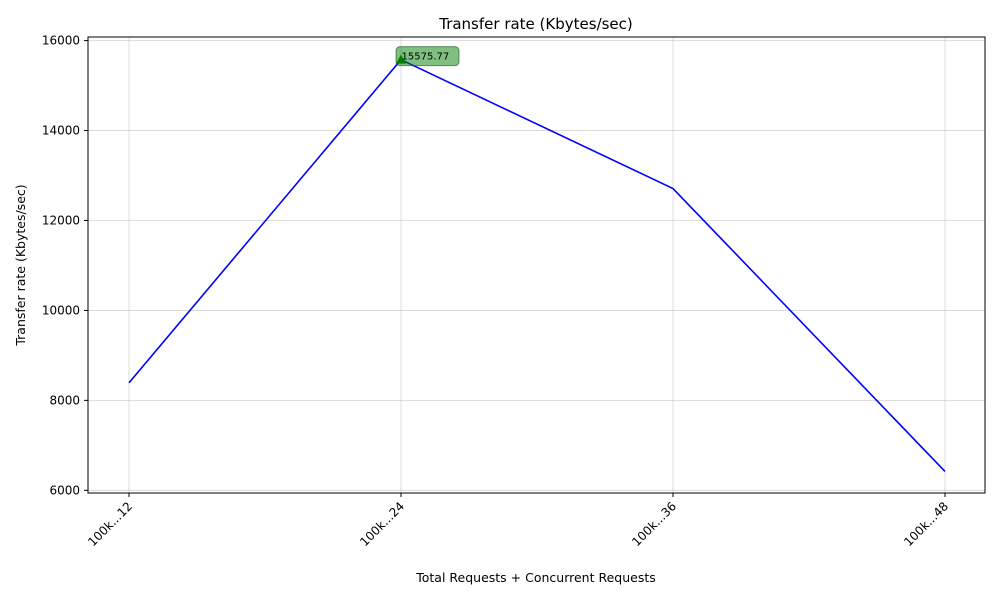 This screenshot has width=1000, height=600. Describe the element at coordinates (65, 265) in the screenshot. I see `y-axis-ticks: 6000 8000 10000 12000 14000 16000` at that location.